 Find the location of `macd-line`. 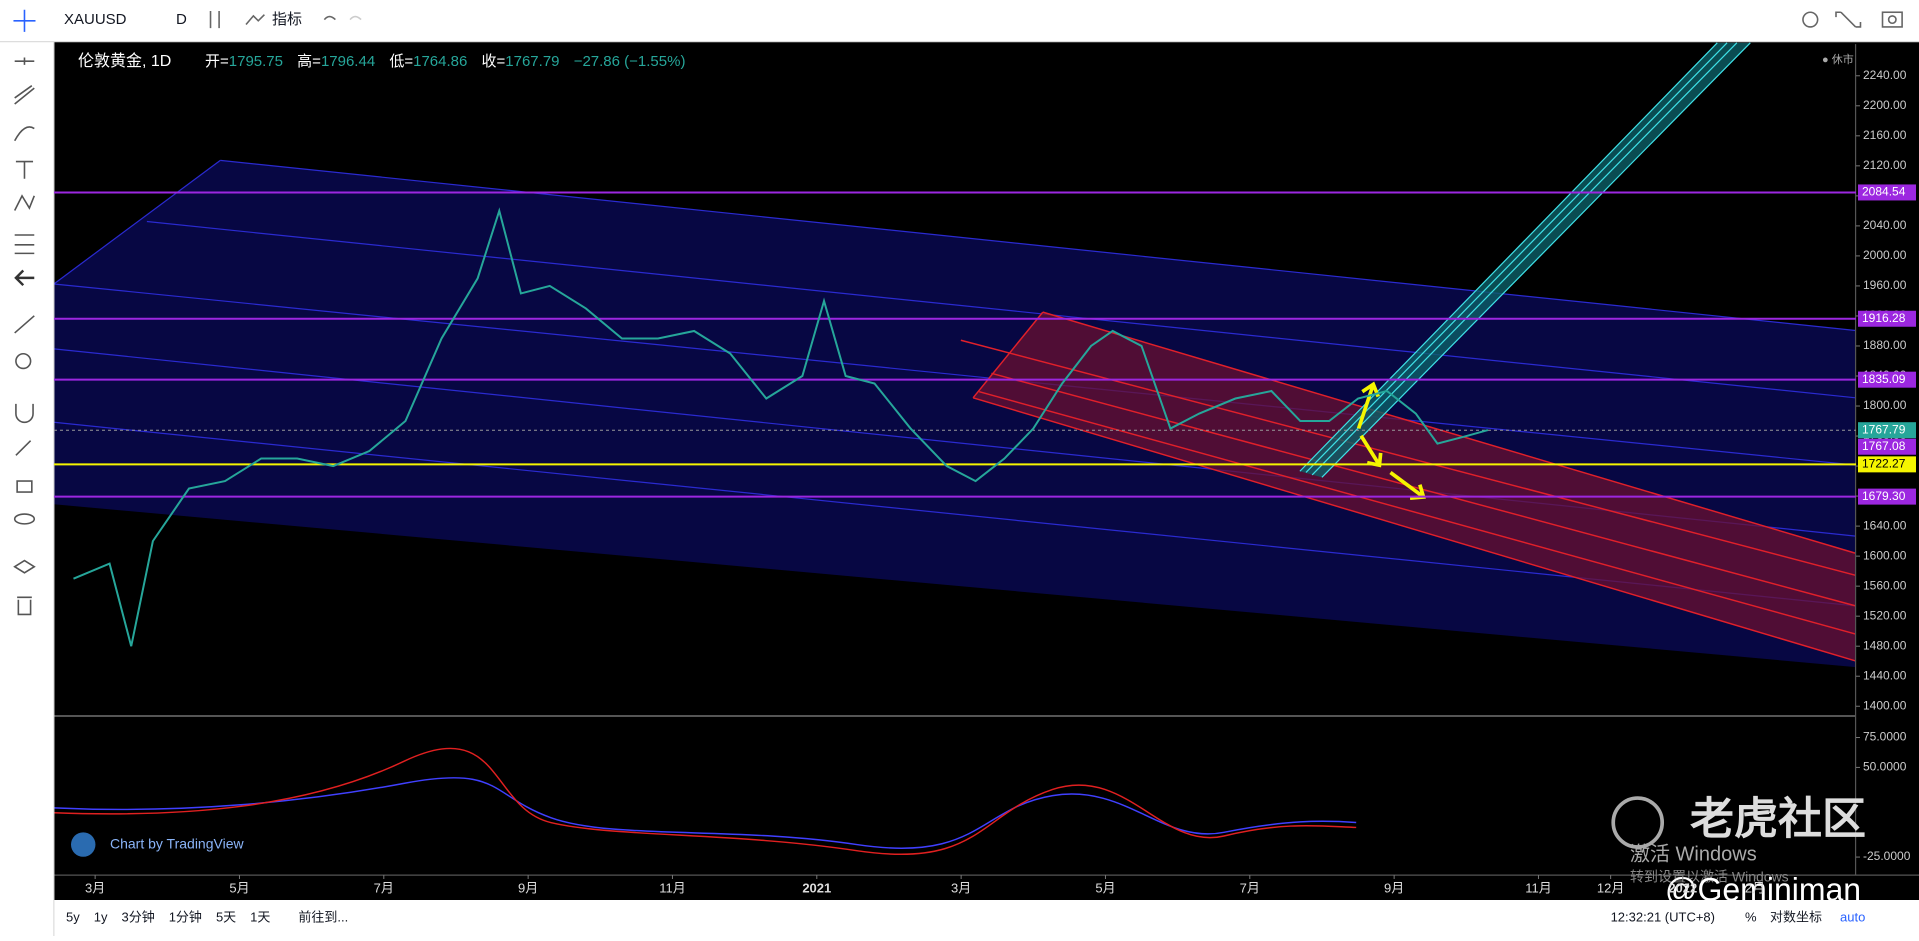

macd-line is located at coordinates (705, 813).